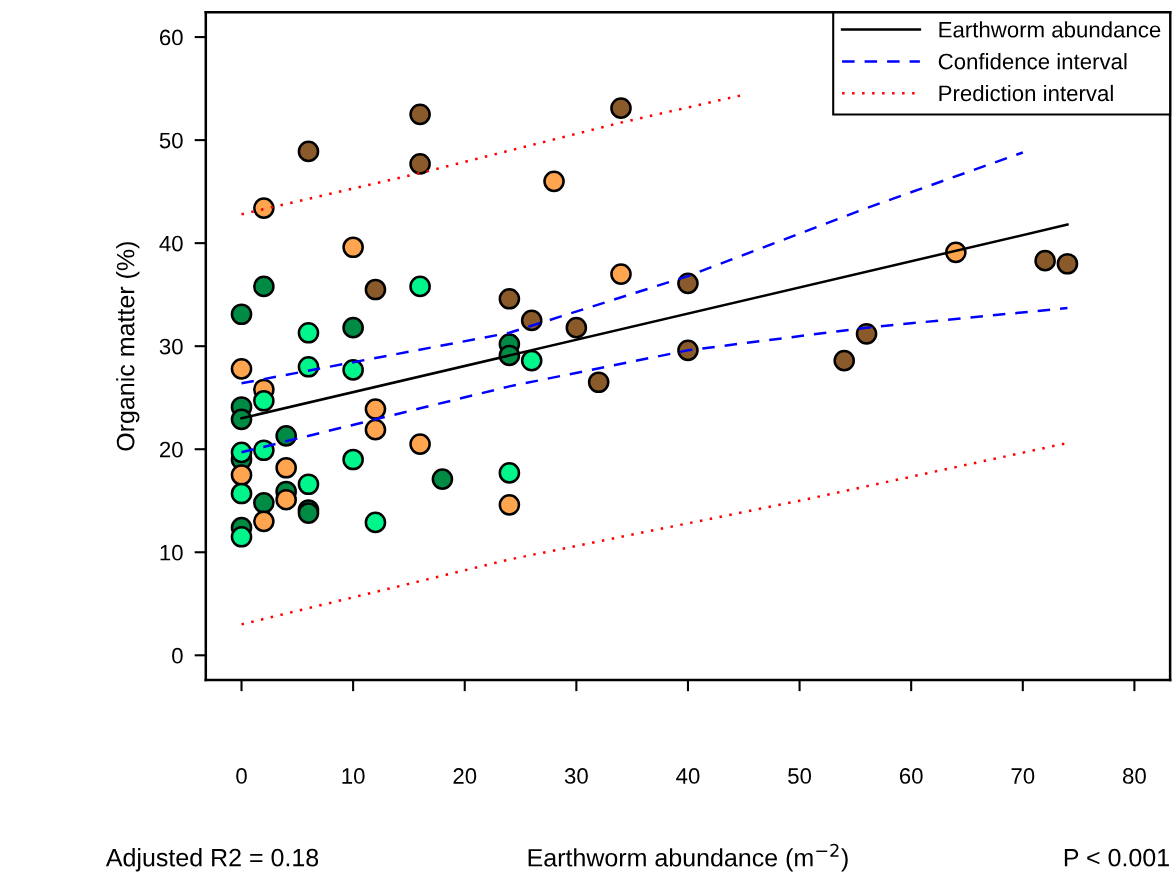 This screenshot has height=882, width=1176. Describe the element at coordinates (171, 37) in the screenshot. I see `y-tick-label: 60` at that location.